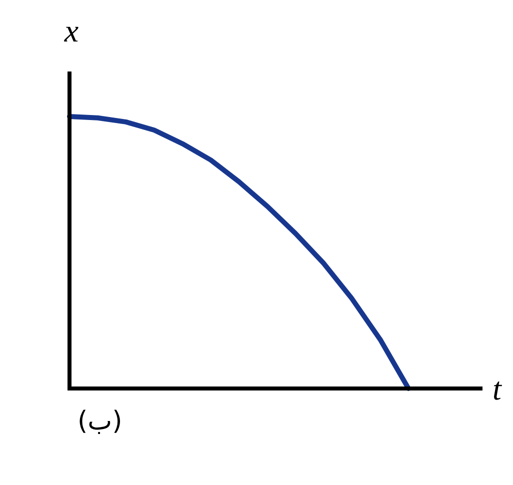 The image size is (513, 485). I want to click on text: (ب), so click(100, 421).